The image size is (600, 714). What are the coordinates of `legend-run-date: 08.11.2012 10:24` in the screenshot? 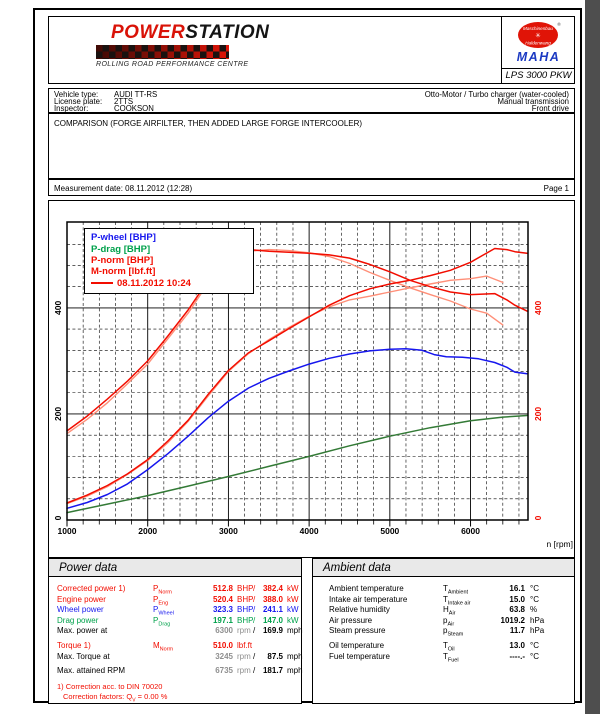 It's located at (169, 283).